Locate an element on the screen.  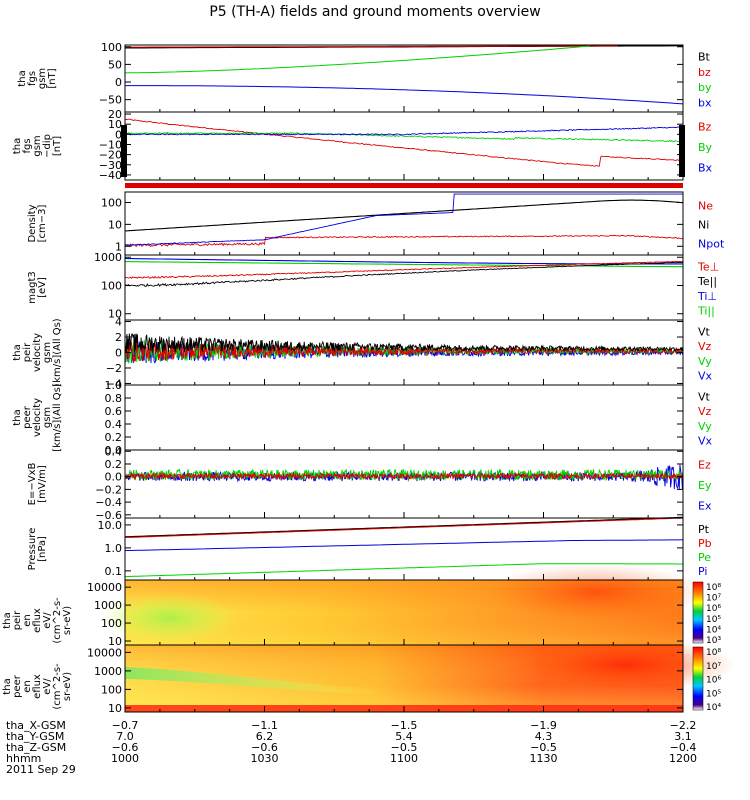
panel-ion_eflux-colorbar-tick: 10³ is located at coordinates (713, 641).